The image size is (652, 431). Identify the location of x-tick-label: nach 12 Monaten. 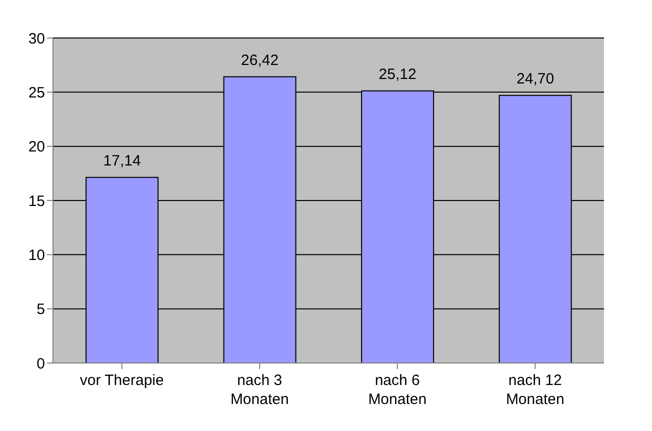
(535, 390).